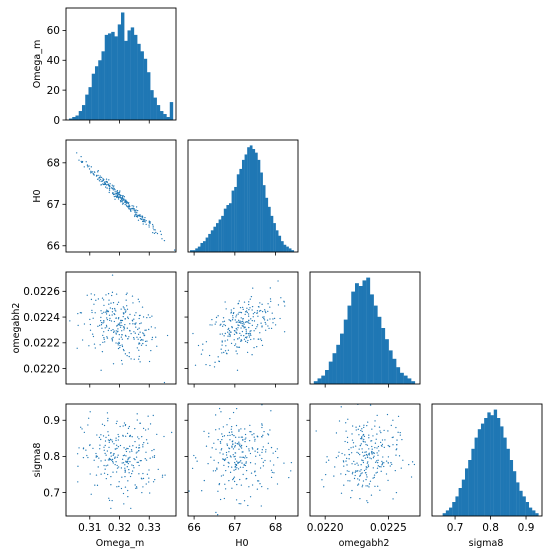  Describe the element at coordinates (194, 528) in the screenshot. I see `x-tick-label: 66` at that location.